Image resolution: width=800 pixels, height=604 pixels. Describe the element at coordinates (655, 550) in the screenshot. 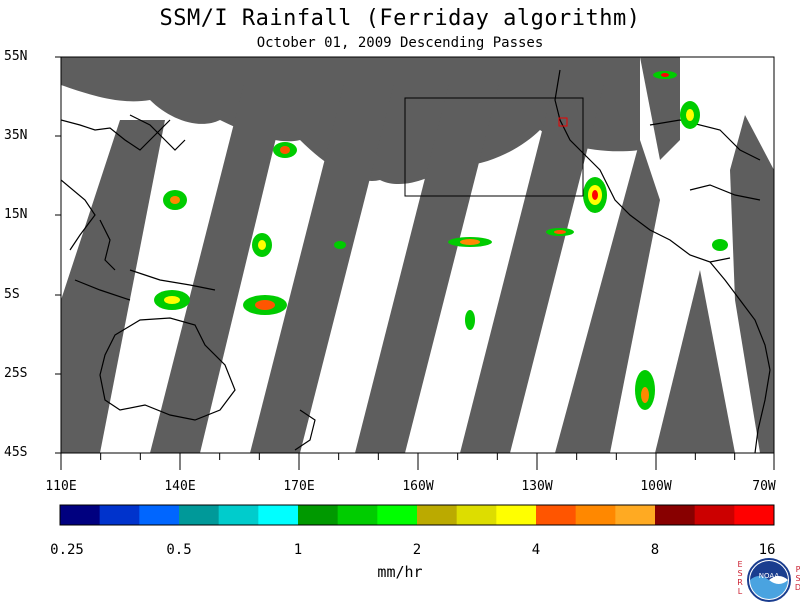

I see `colorbar-tick-label: 8` at that location.